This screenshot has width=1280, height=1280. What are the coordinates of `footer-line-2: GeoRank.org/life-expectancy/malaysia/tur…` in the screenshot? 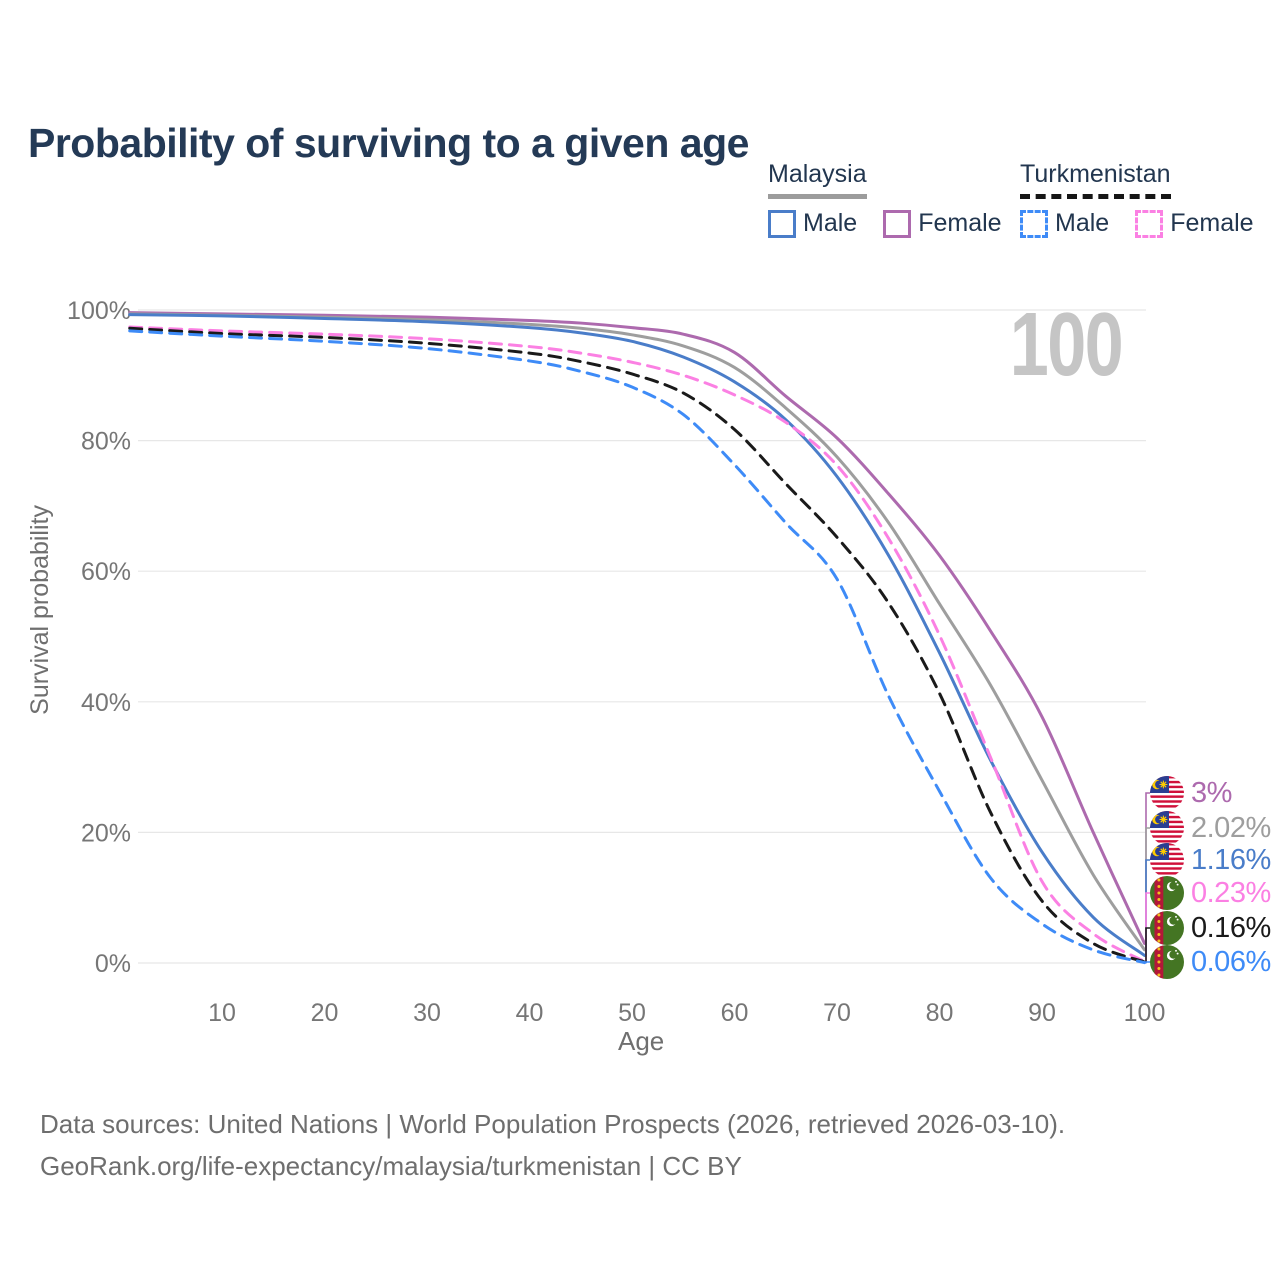 It's located at (391, 1166).